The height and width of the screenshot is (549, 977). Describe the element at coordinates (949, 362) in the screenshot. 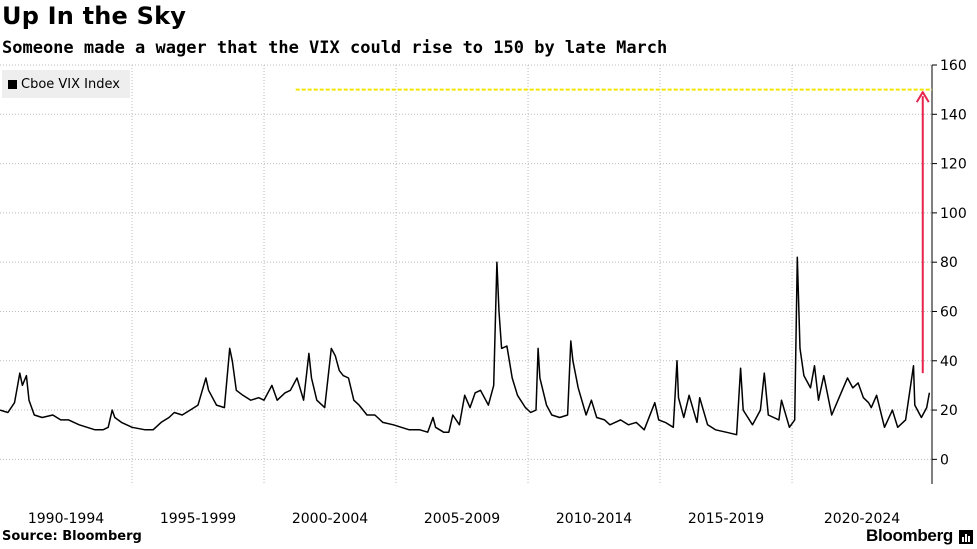

I see `y-tick-label: 40` at that location.